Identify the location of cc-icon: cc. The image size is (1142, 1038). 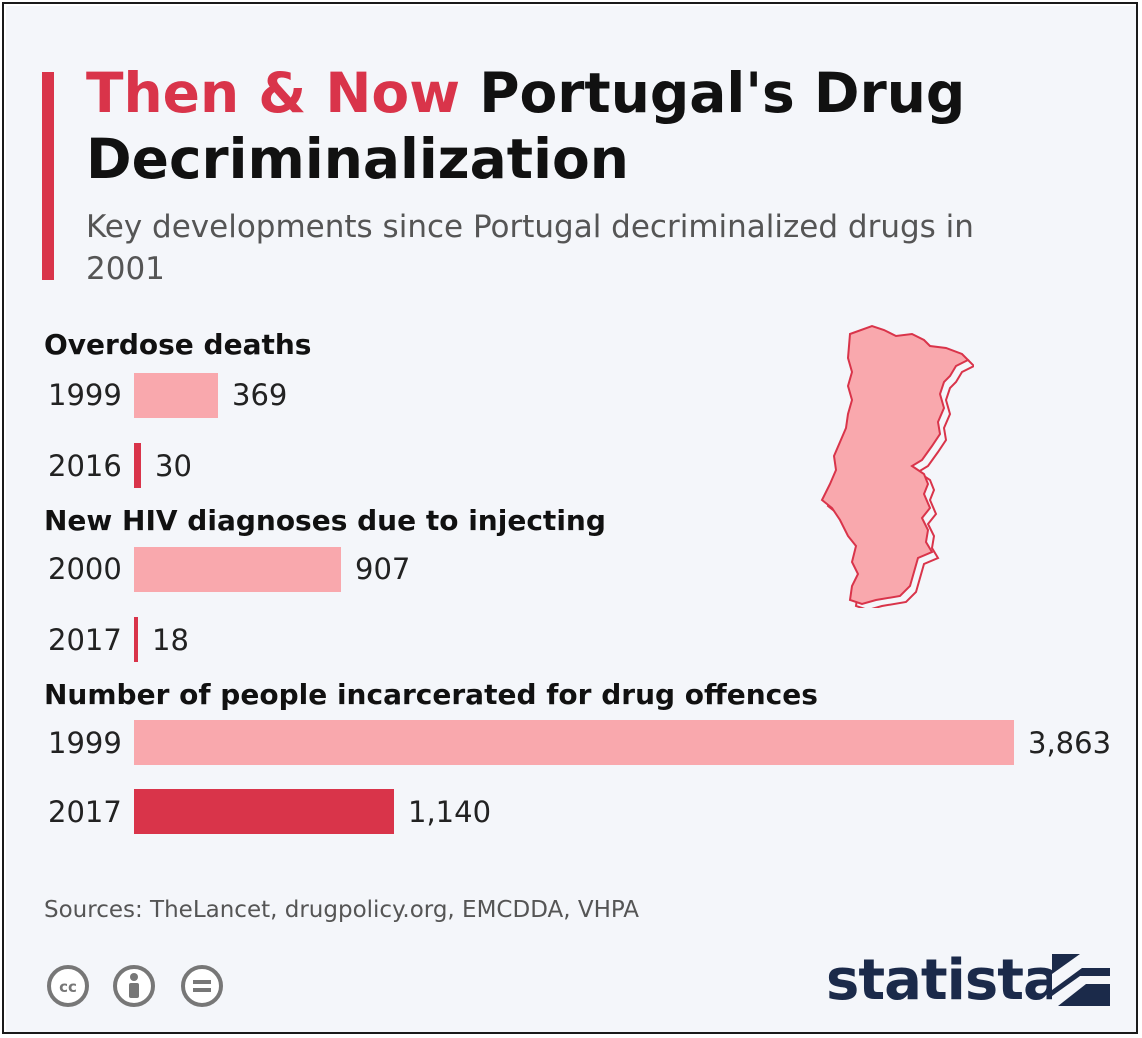
(68, 986).